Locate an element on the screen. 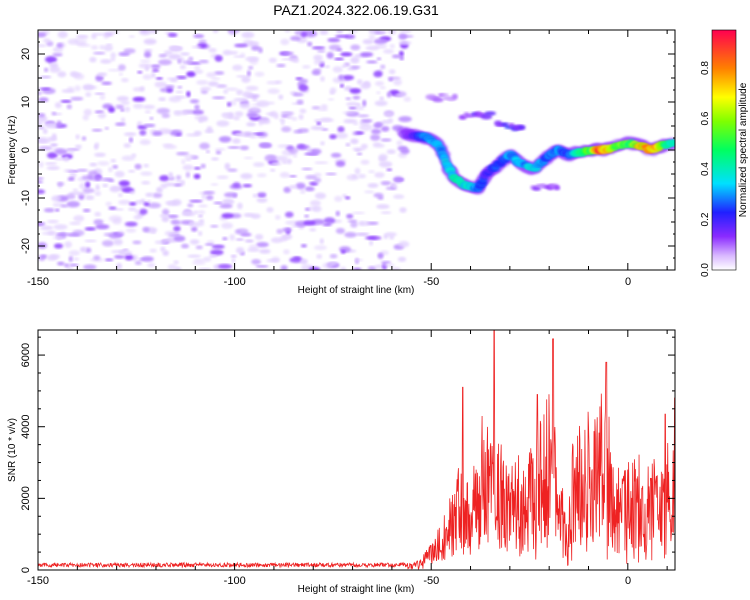 The width and height of the screenshot is (750, 600). spectrogram-tick-x-3: 0 is located at coordinates (628, 282).